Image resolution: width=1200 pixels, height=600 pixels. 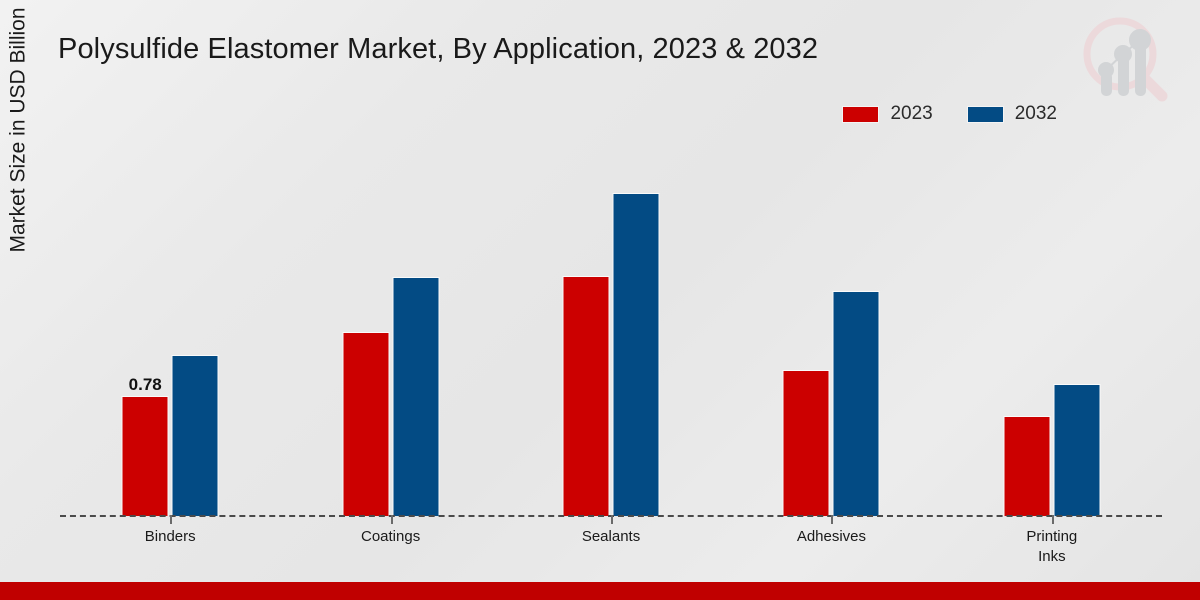 I want to click on legend-item-2032: 2032, so click(x=1011, y=114).